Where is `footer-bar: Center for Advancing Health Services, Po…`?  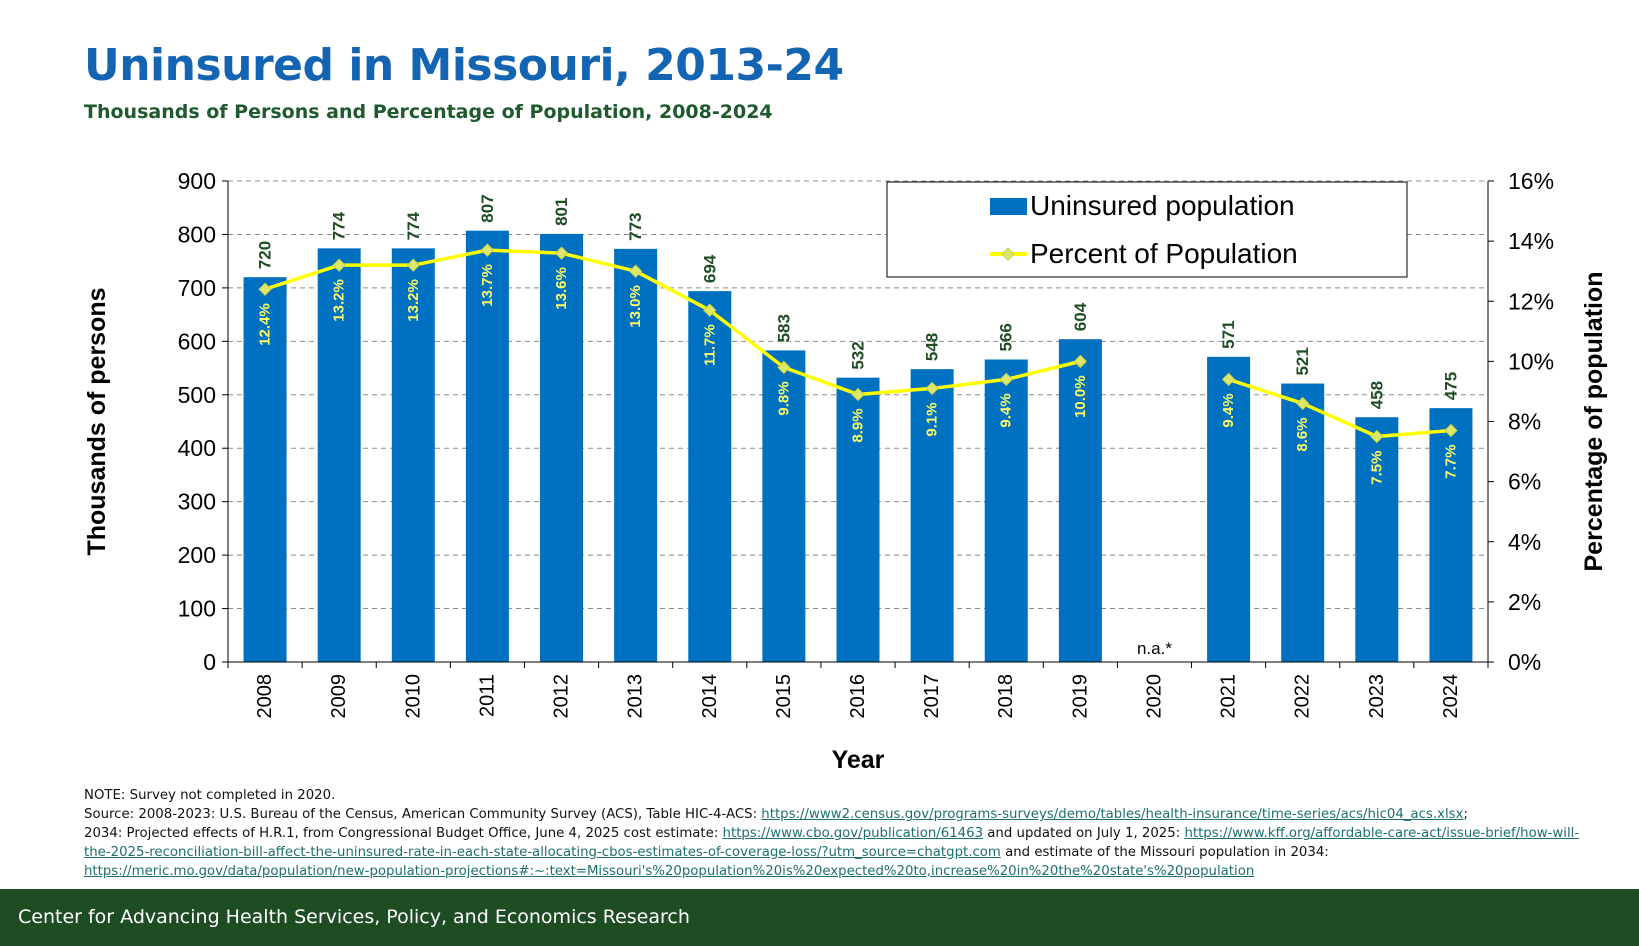 footer-bar: Center for Advancing Health Services, Po… is located at coordinates (819, 917).